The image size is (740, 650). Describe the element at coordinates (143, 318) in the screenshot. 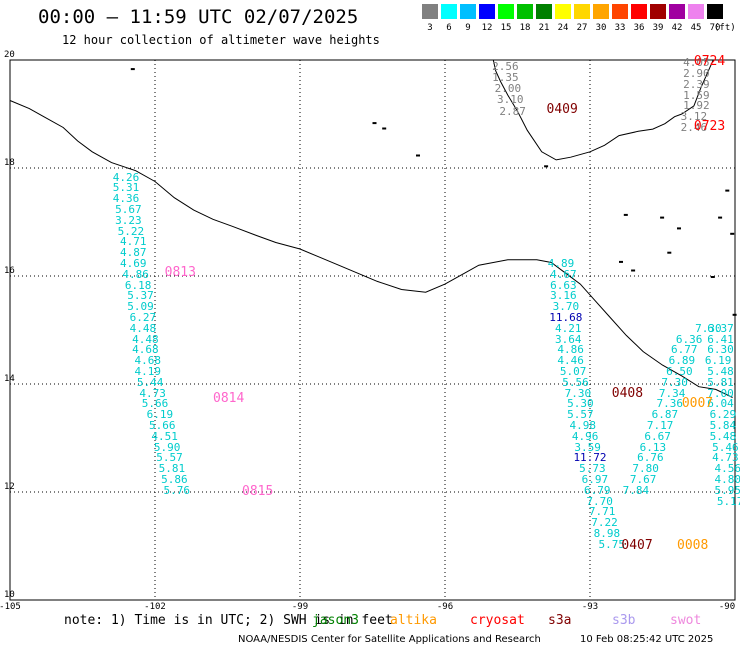

I see `wave-height-value: 6.27` at that location.